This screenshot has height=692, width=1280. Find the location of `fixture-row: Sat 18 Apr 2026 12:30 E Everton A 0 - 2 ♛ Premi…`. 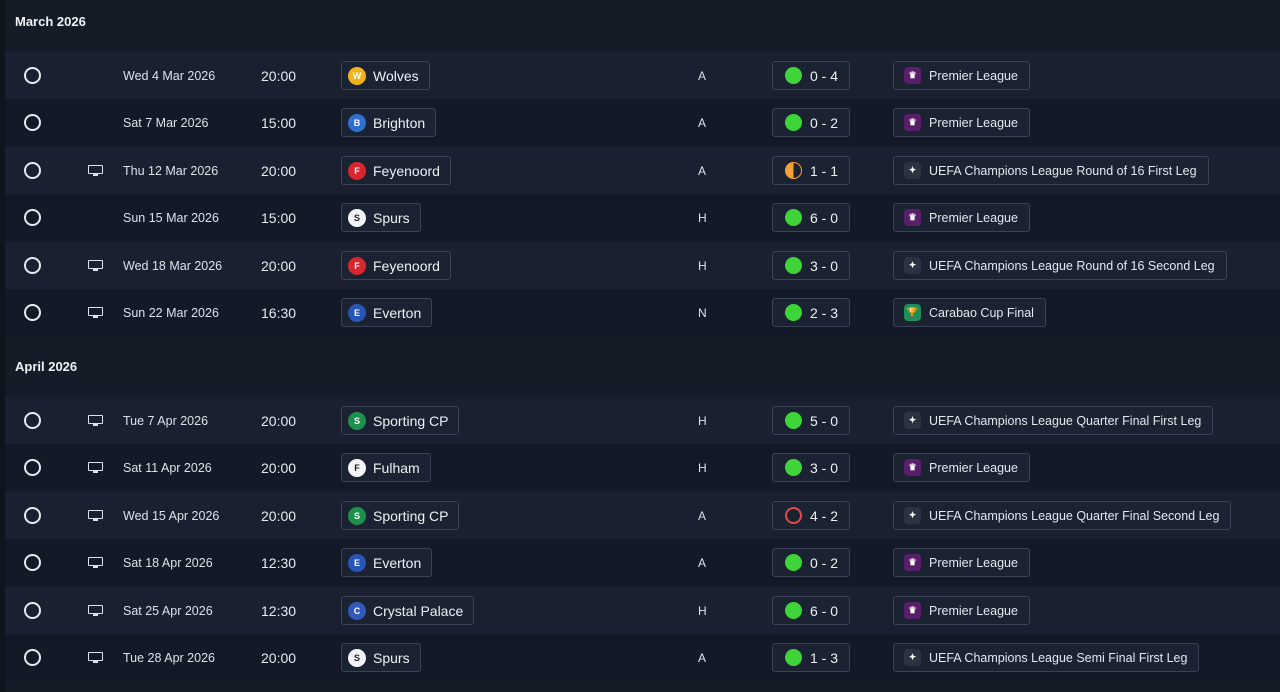

fixture-row: Sat 18 Apr 2026 12:30 E Everton A 0 - 2 ♛ Premi… is located at coordinates (642, 562).